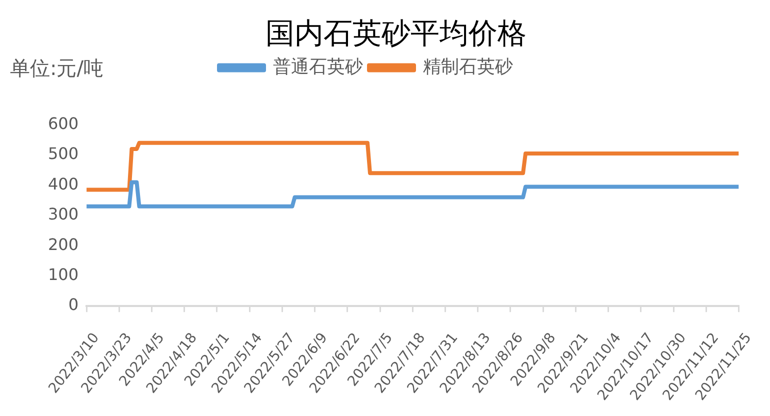  I want to click on y-tick-label: 0, so click(73, 304).